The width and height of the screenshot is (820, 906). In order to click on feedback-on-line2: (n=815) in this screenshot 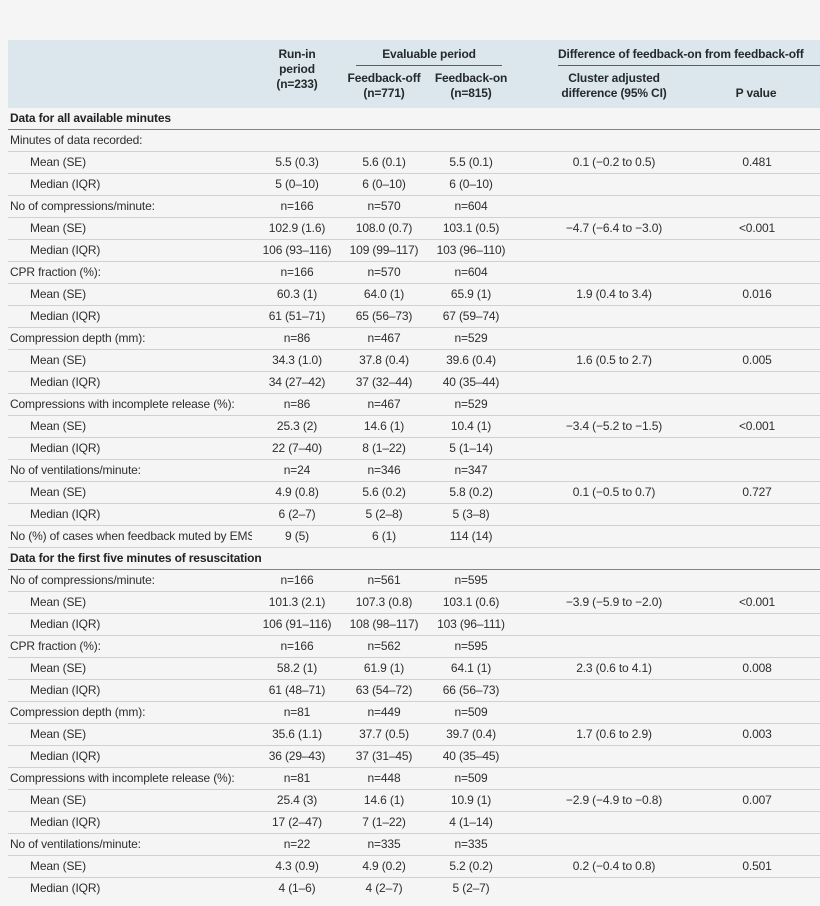, I will do `click(471, 93)`.